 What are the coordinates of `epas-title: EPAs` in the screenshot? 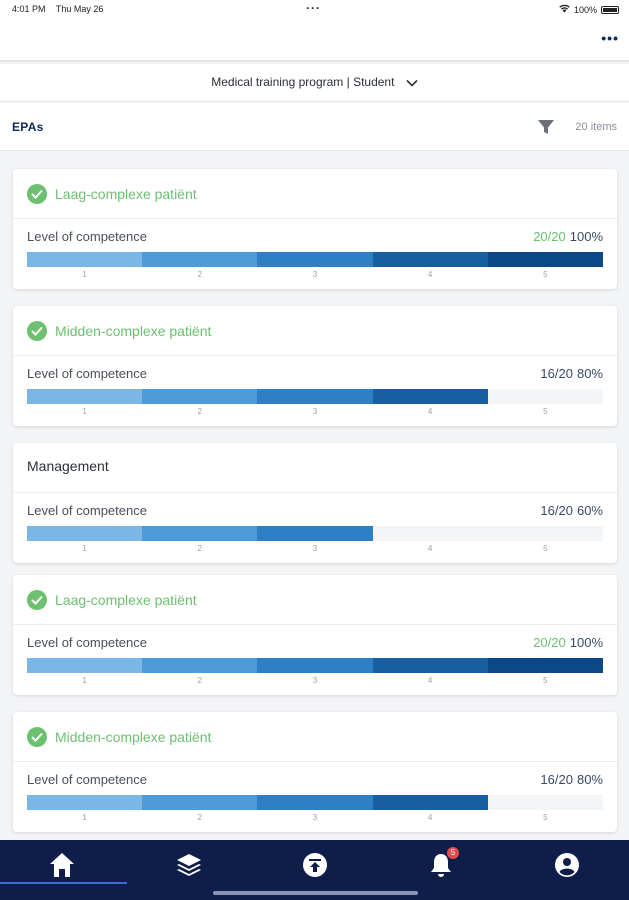 It's located at (28, 127).